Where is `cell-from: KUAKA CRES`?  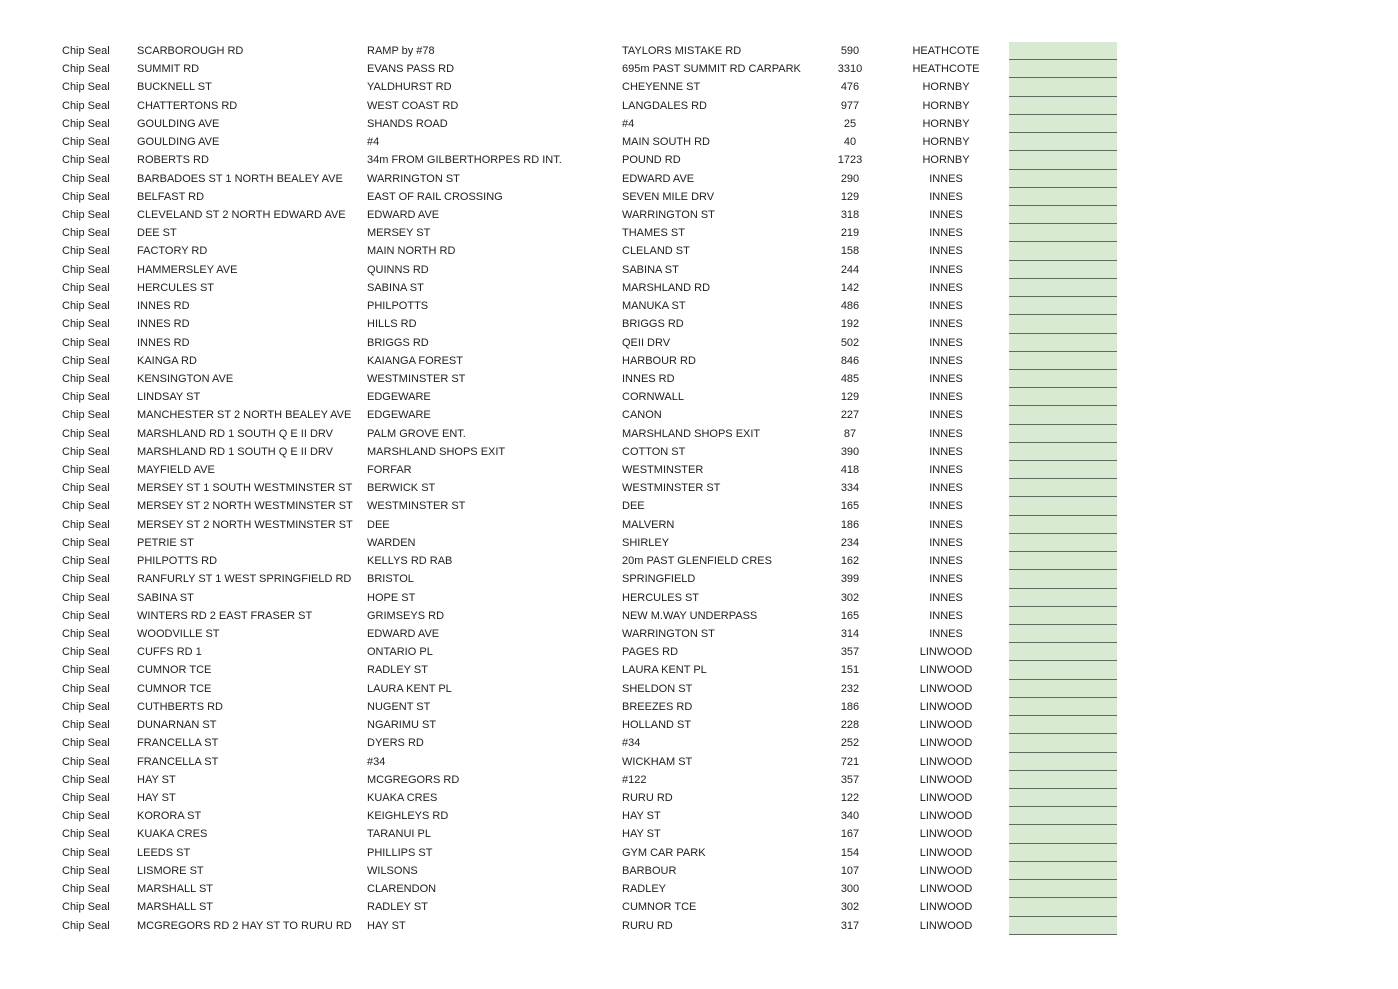
cell-from: KUAKA CRES is located at coordinates (402, 797).